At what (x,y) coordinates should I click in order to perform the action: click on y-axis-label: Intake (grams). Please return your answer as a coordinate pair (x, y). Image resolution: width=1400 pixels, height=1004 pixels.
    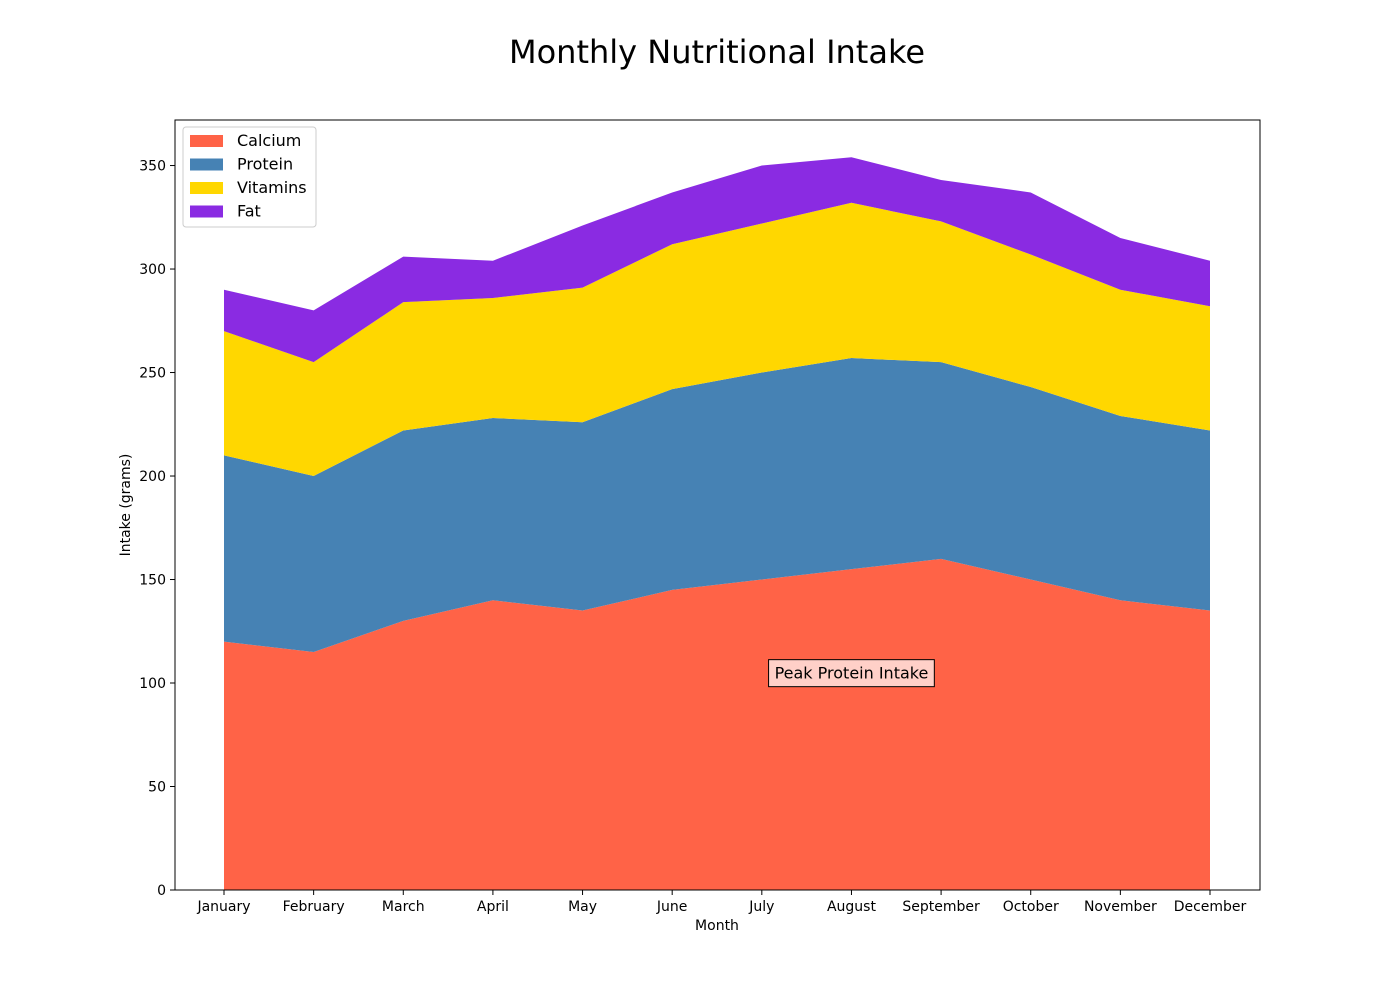
    Looking at the image, I should click on (126, 505).